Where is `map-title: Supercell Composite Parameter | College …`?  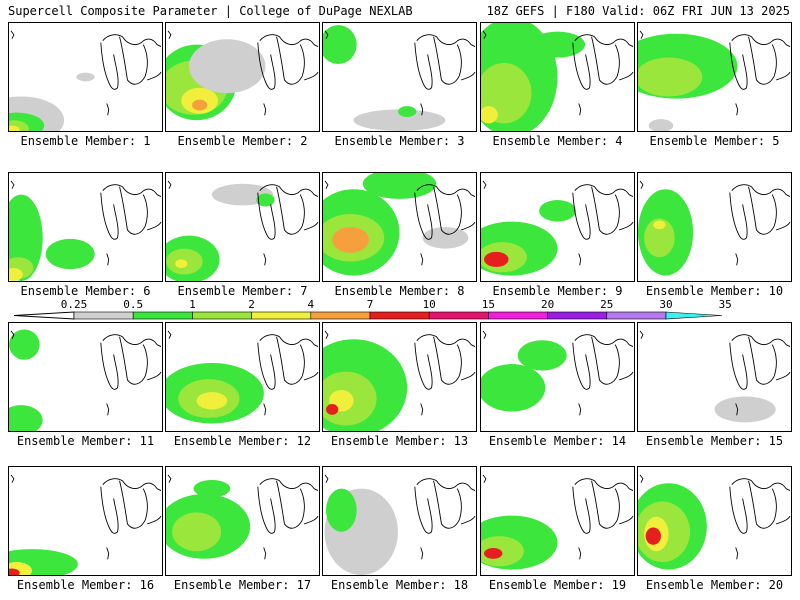
map-title: Supercell Composite Parameter | College … is located at coordinates (210, 11).